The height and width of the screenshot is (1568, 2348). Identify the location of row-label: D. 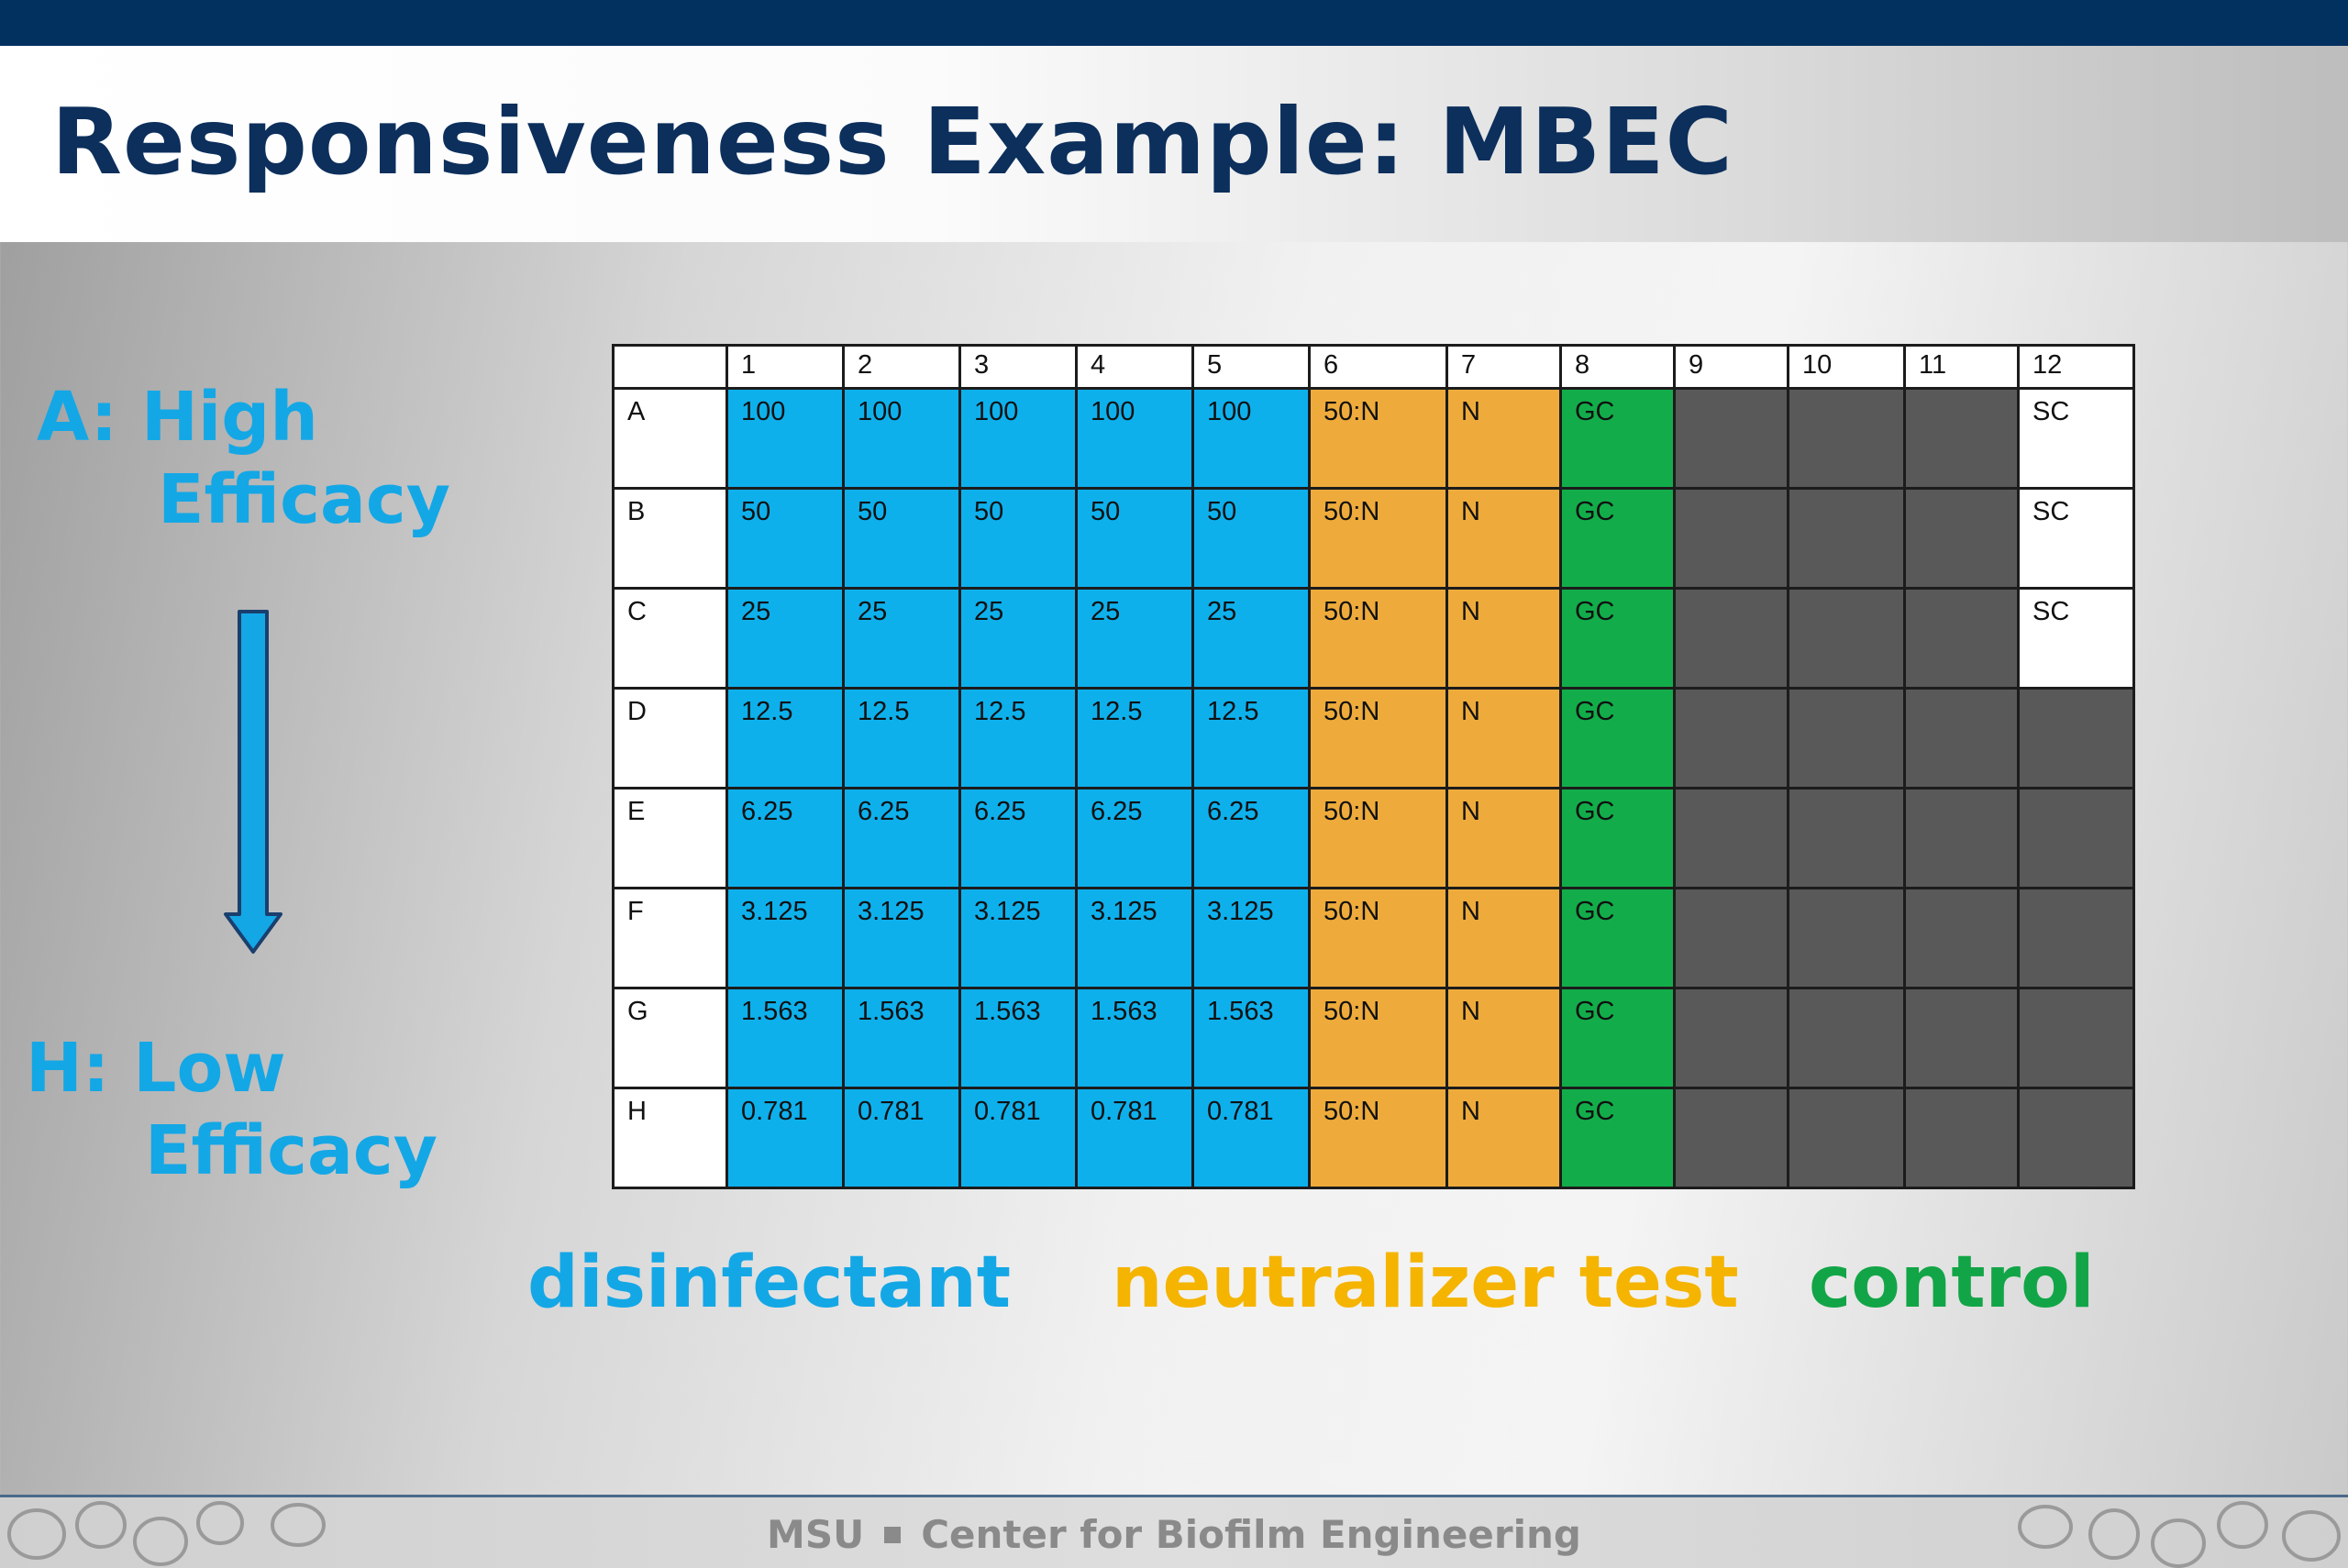
(670, 739).